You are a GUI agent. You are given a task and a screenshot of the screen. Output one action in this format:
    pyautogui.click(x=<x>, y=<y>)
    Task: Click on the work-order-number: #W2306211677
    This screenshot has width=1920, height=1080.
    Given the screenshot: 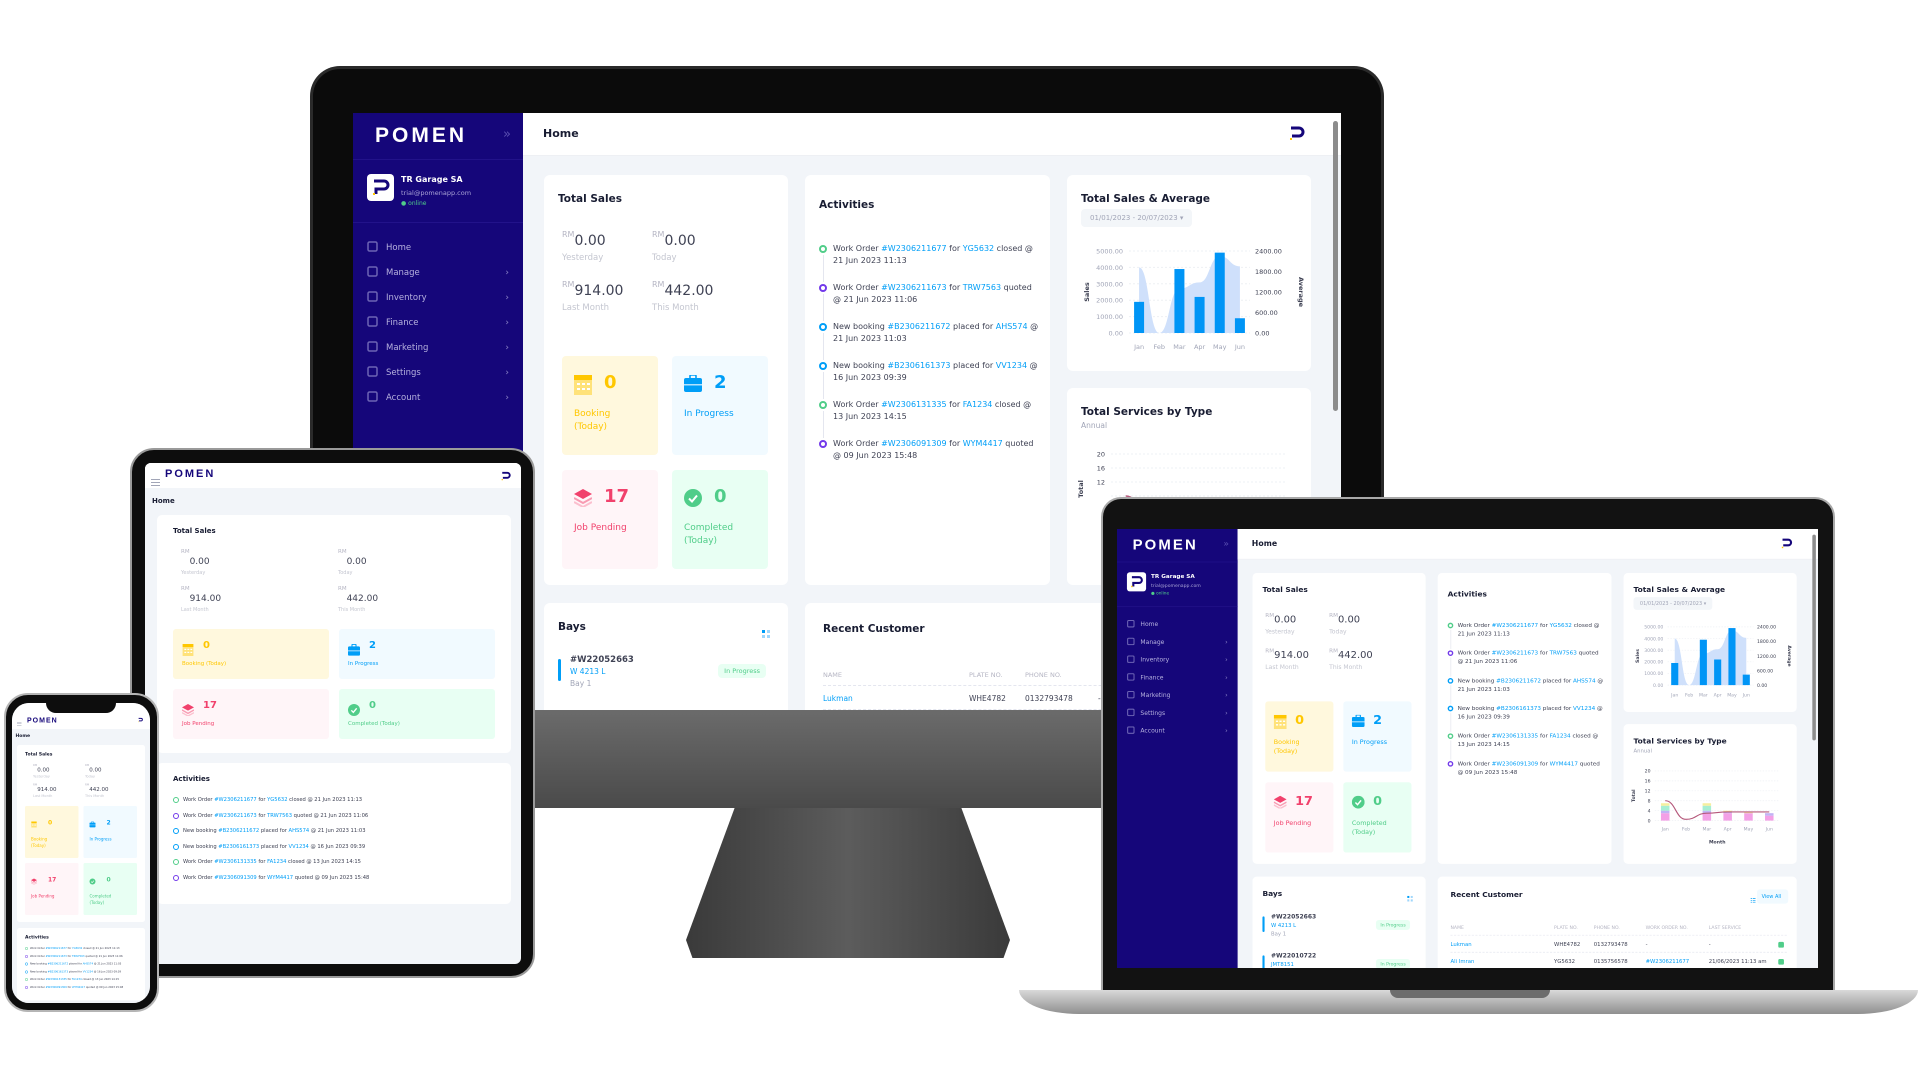 What is the action you would take?
    pyautogui.click(x=1667, y=961)
    